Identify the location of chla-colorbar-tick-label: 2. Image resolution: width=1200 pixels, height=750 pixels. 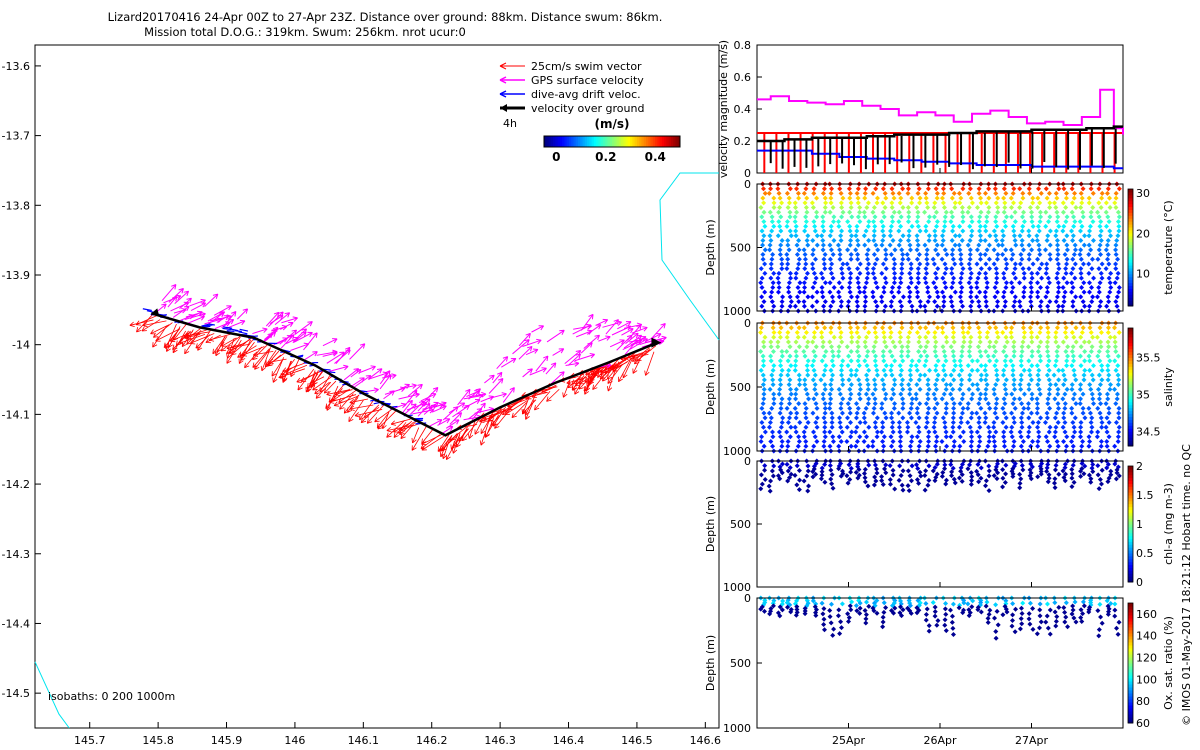
(1139, 466).